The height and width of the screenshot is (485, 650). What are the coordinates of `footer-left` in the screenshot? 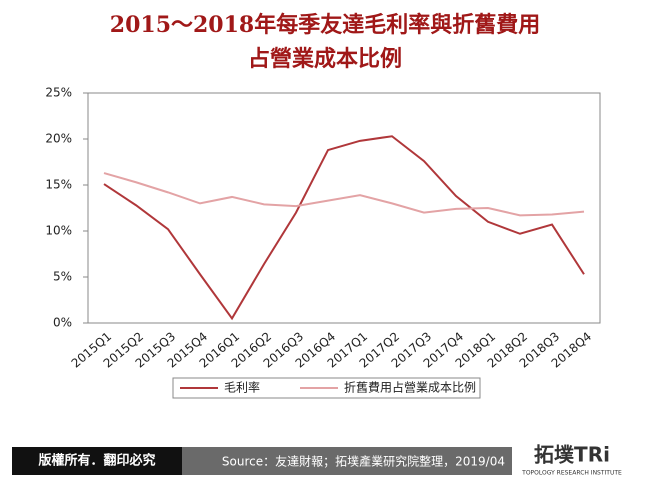 It's located at (97, 461).